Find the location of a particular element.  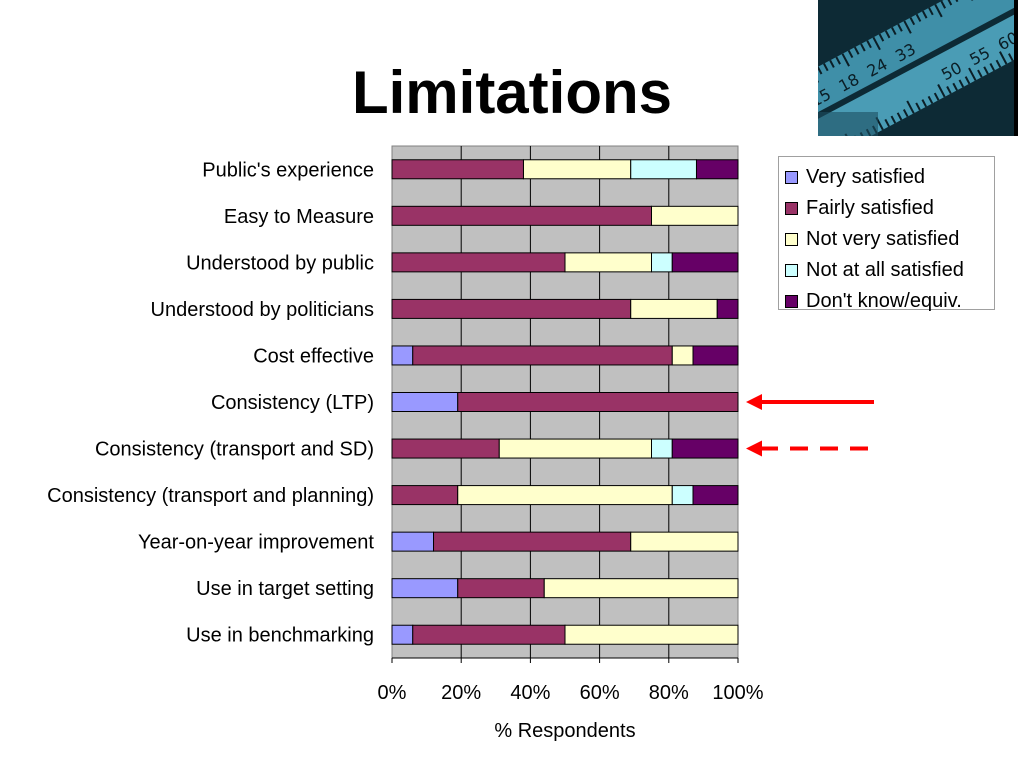

legend-label: Don't know/equiv. is located at coordinates (884, 301).